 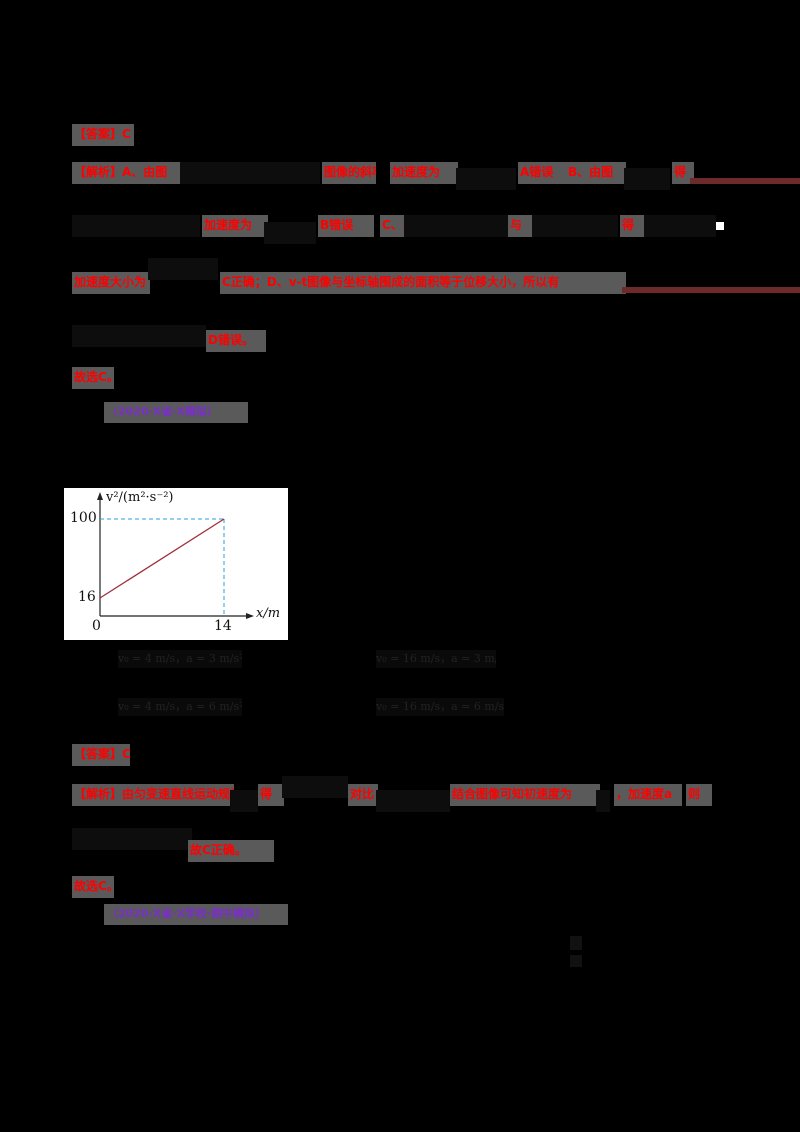 What do you see at coordinates (180, 707) in the screenshot?
I see `option-c: v₀ = 4 m/s，a = 6 m/s²` at bounding box center [180, 707].